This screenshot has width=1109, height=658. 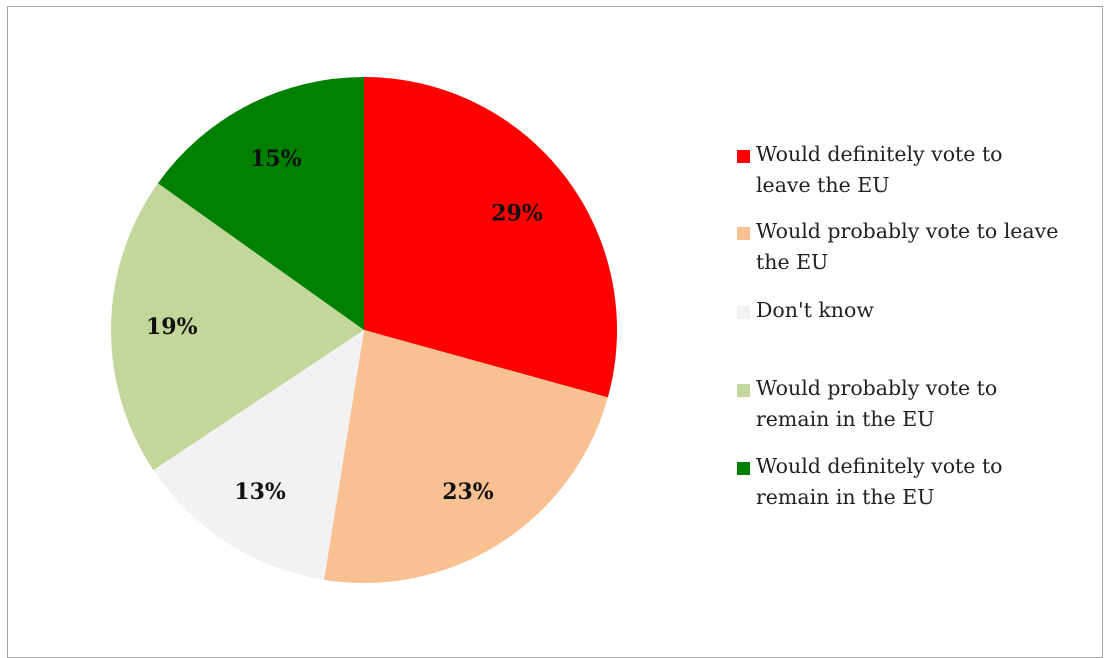 I want to click on legend-item-definitely-remain: Would definitely vote to remain in the EU, so click(x=870, y=483).